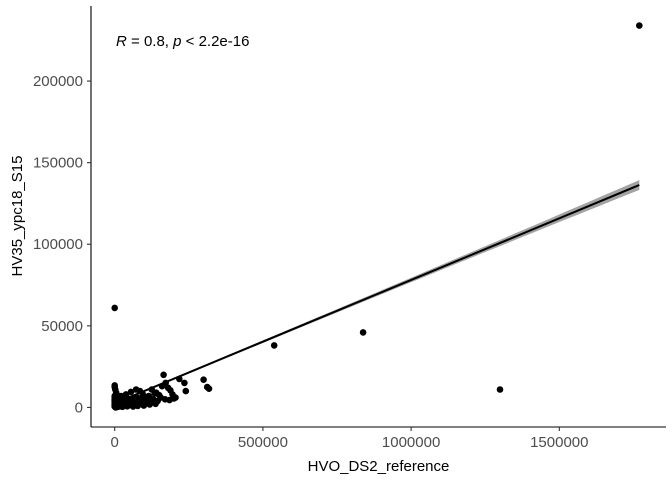 The height and width of the screenshot is (480, 672). I want to click on p-symbol: p, so click(176, 41).